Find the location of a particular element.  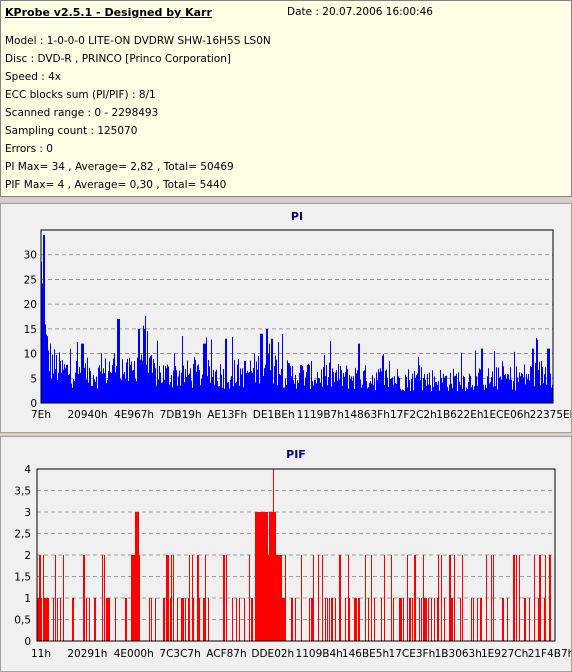

x-tick-label: DDE02h is located at coordinates (272, 654).